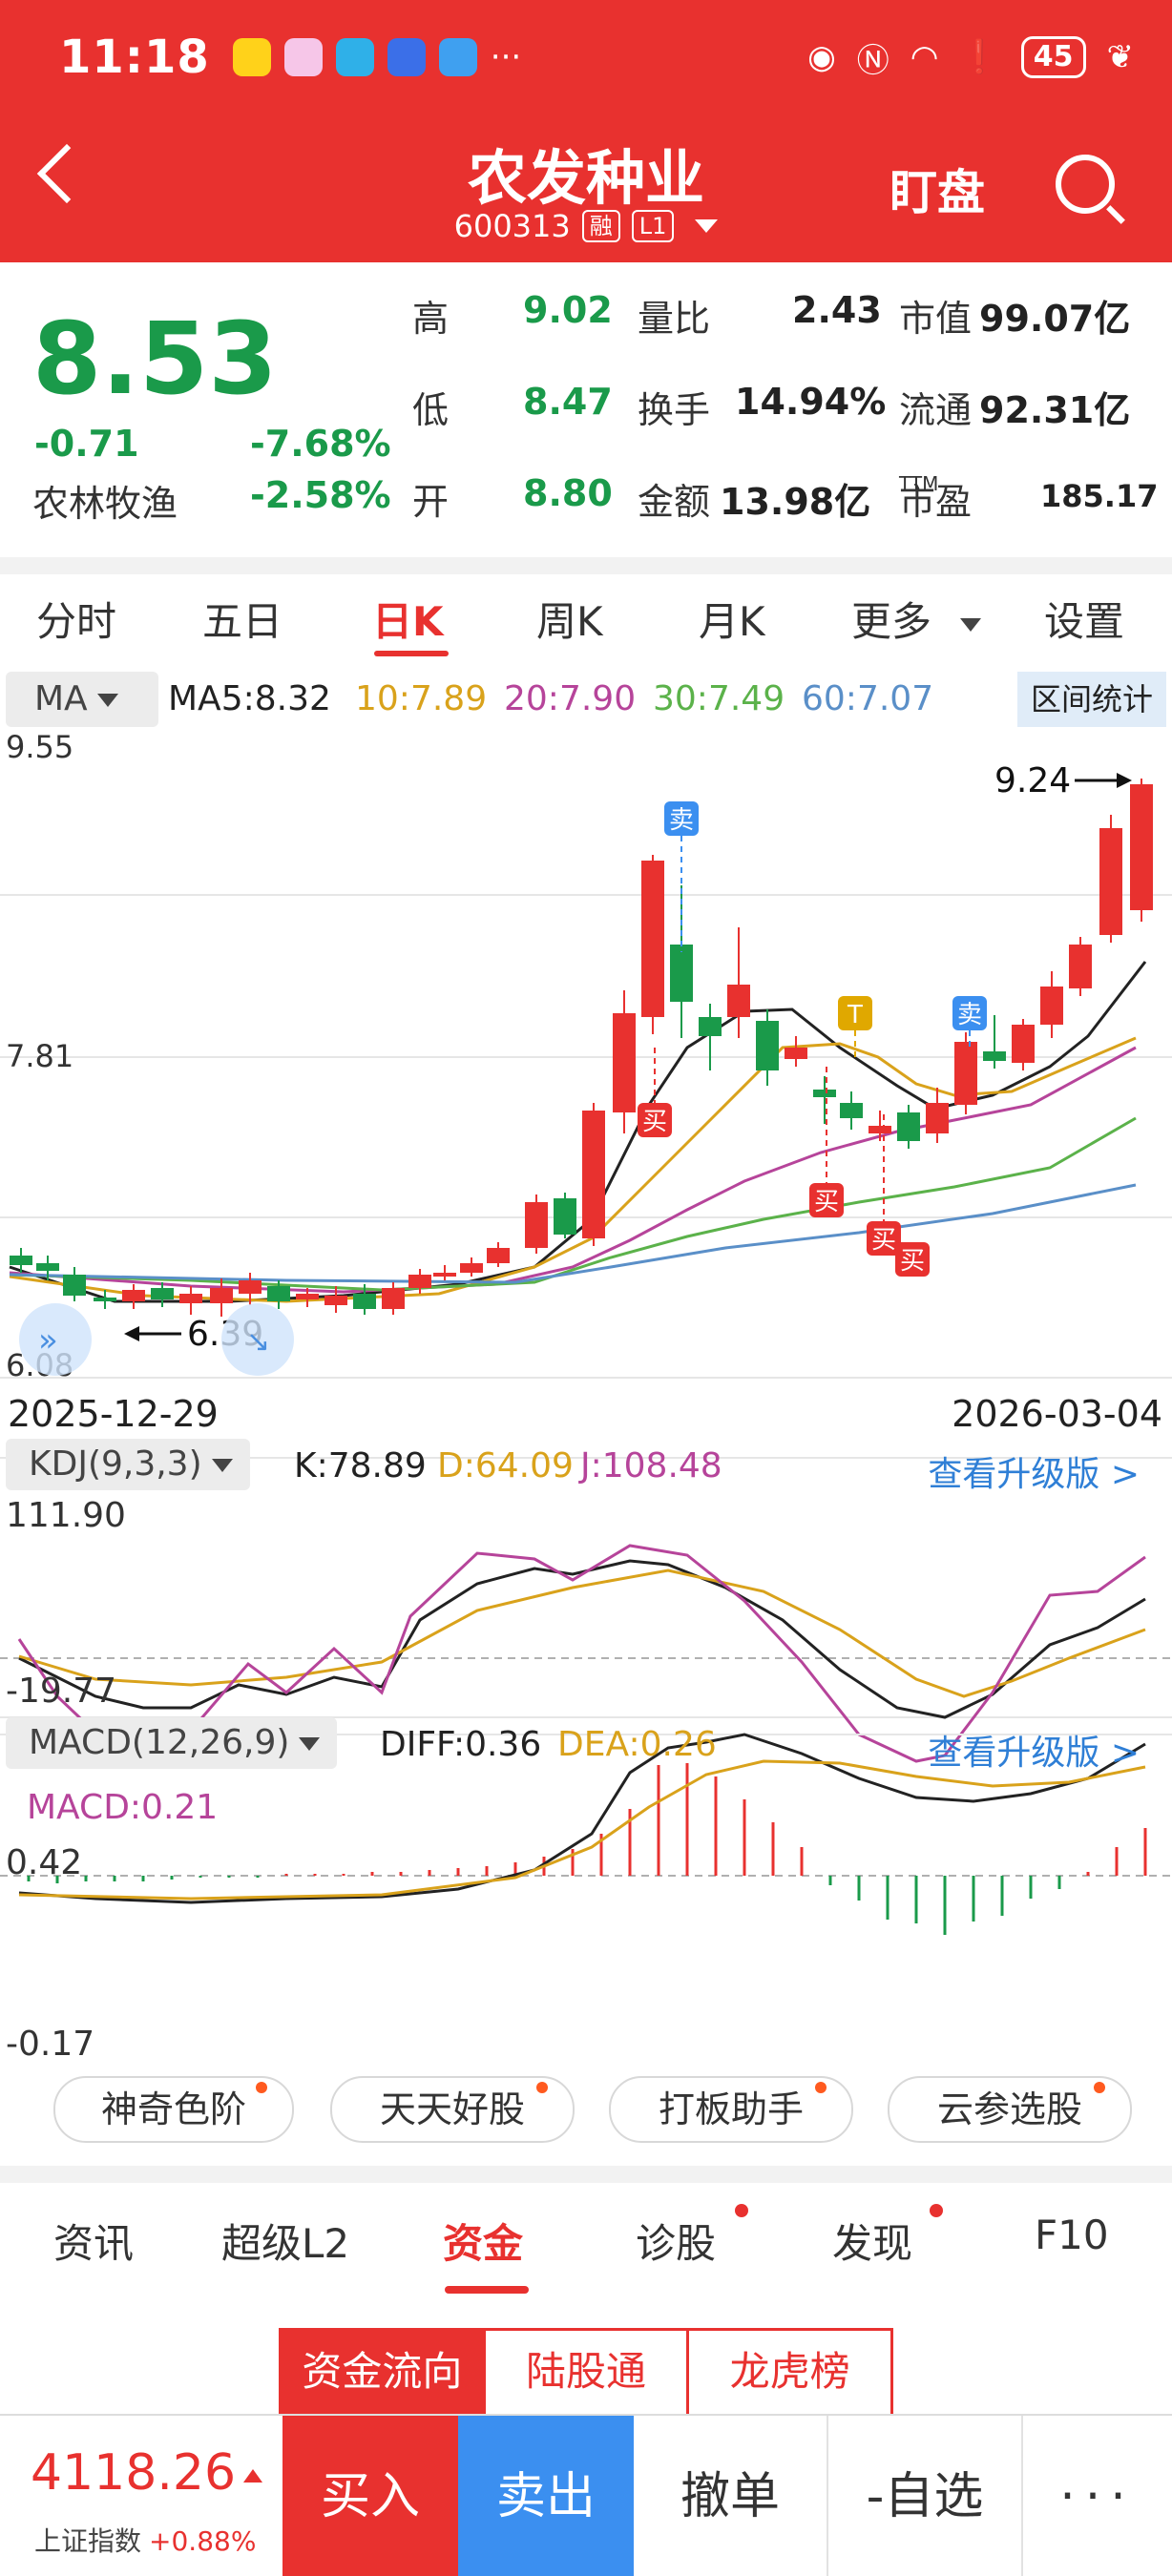 The image size is (1172, 2576). I want to click on sell-signal, so click(969, 1013).